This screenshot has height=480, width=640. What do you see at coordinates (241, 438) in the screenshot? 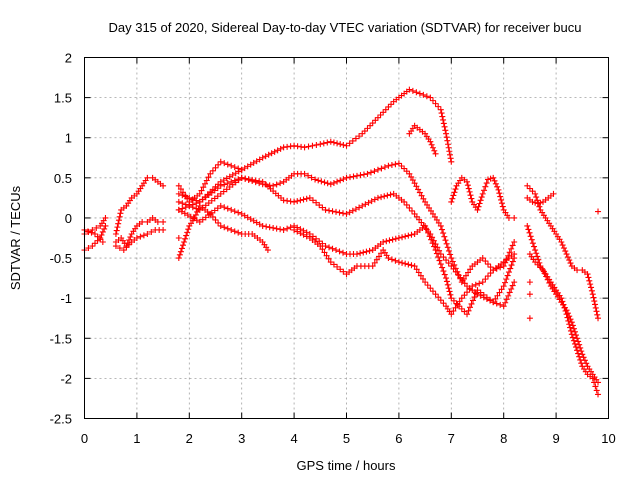
I see `x-tick-label: 3` at bounding box center [241, 438].